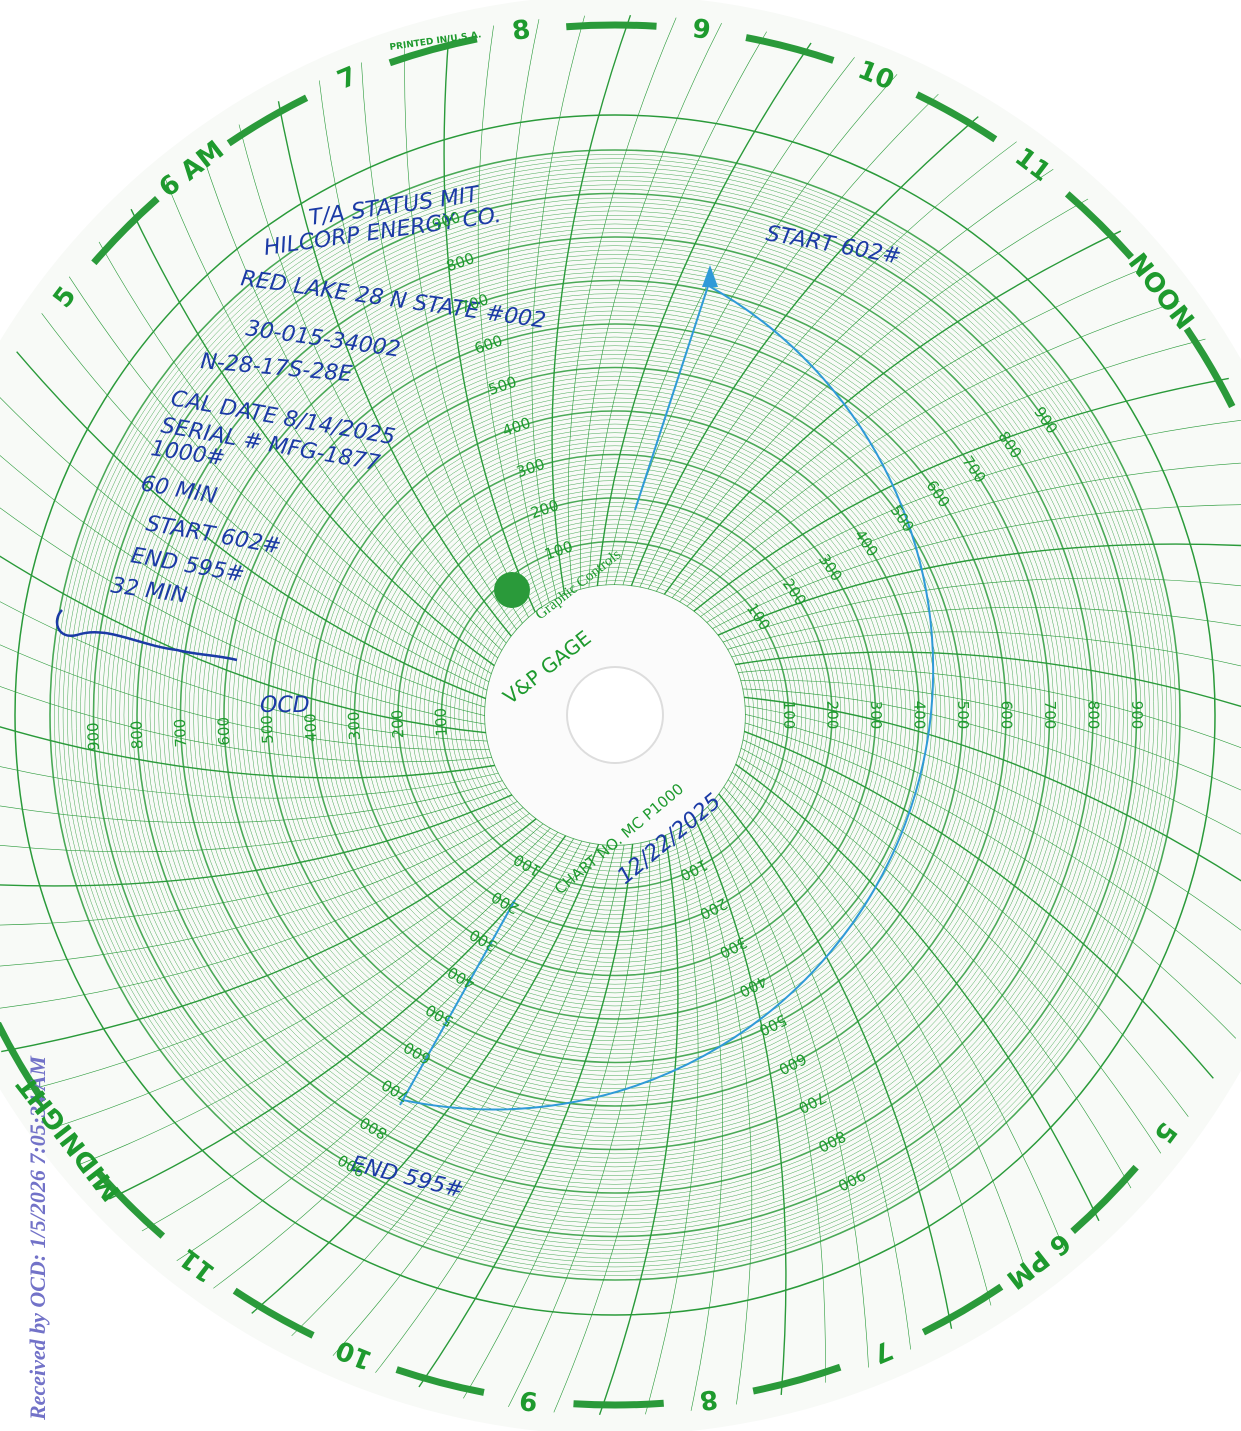 This screenshot has width=1241, height=1431. Describe the element at coordinates (37, 1238) in the screenshot. I see `received-stamp: Received by OCD: 1/5/2026 7:05:34 AM` at that location.